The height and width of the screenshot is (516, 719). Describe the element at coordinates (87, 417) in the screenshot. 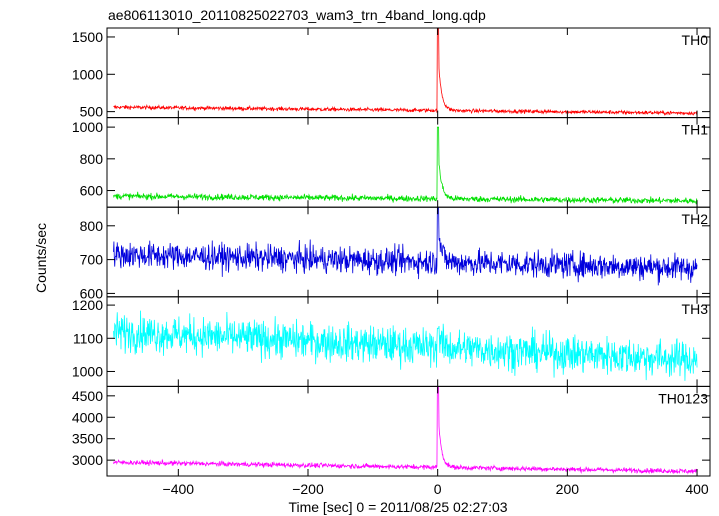

I see `y-tick-label: 4000` at that location.